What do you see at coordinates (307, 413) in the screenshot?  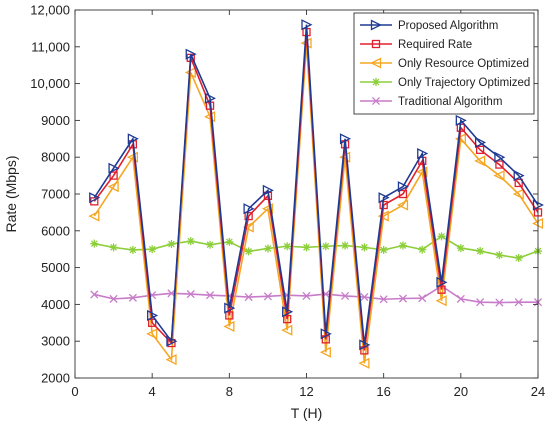 I see `x-axis-label: T (H)` at bounding box center [307, 413].